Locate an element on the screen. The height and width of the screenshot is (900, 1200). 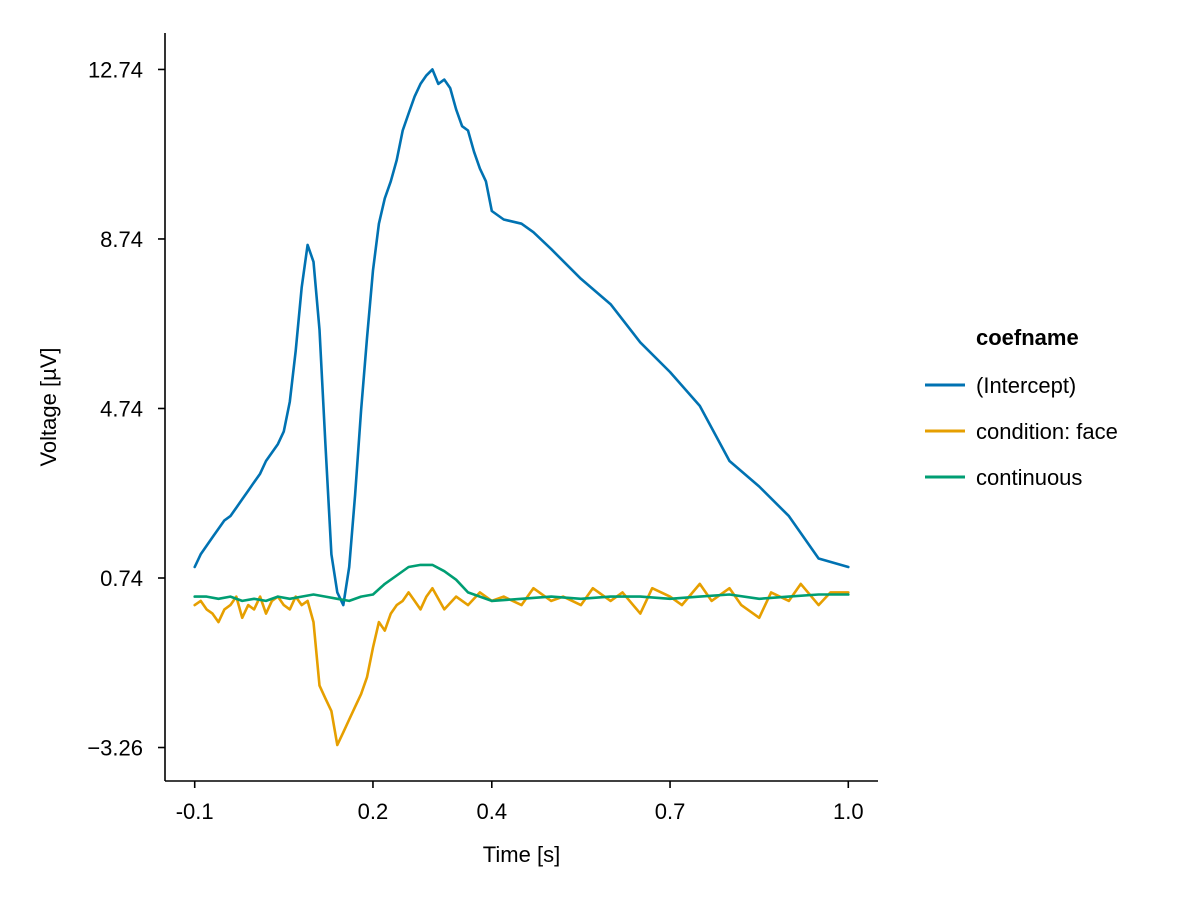
legend-title: coefname is located at coordinates (1027, 337).